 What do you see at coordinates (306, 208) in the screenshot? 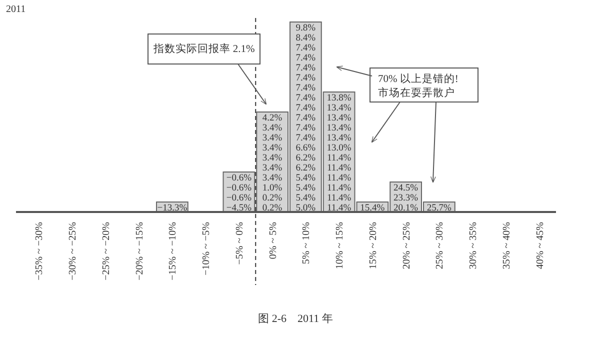
I see `annotation: 5.0%` at bounding box center [306, 208].